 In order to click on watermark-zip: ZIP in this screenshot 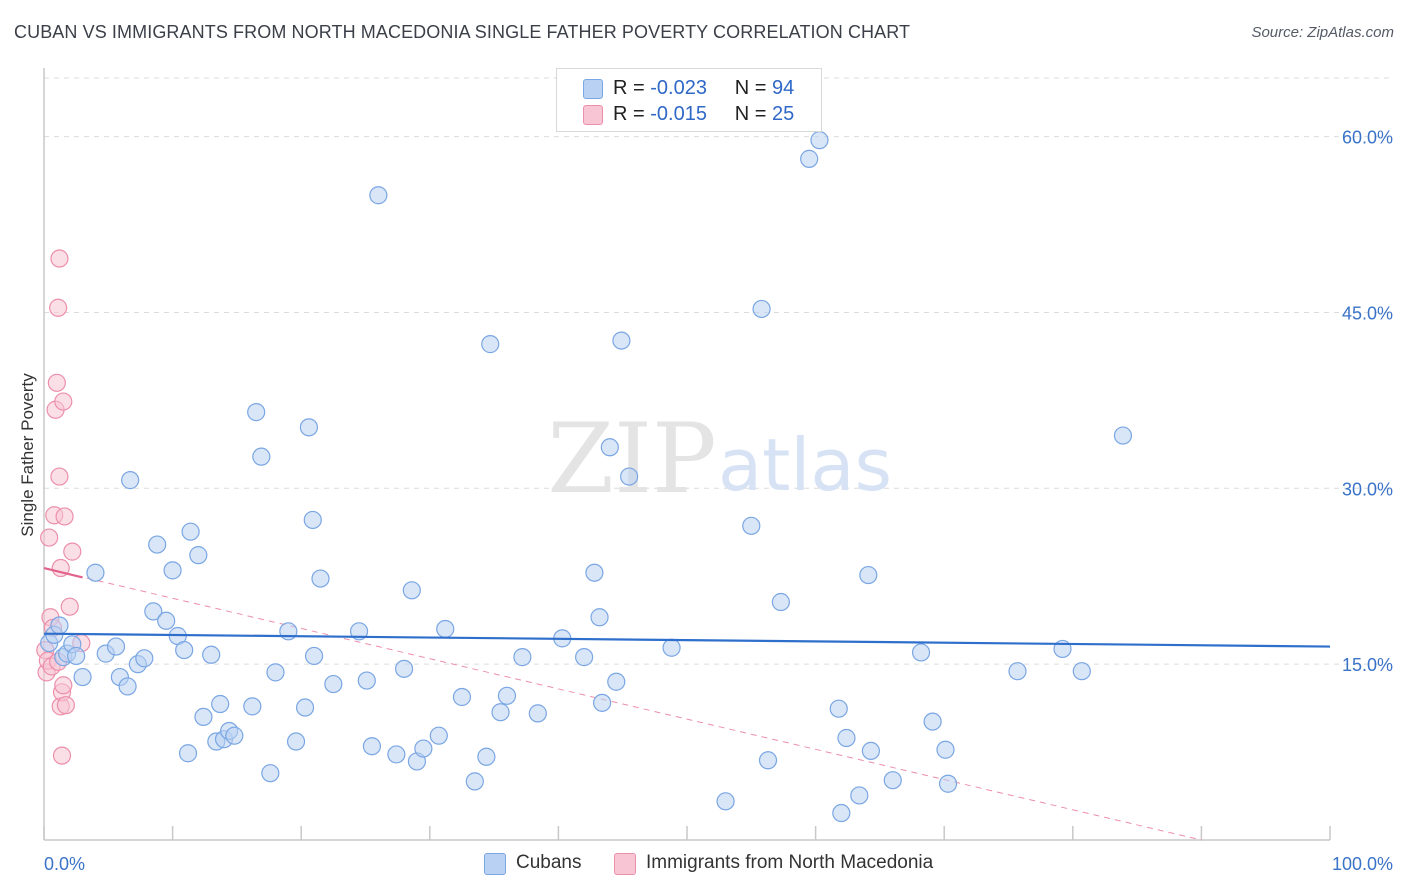, I will do `click(631, 459)`.